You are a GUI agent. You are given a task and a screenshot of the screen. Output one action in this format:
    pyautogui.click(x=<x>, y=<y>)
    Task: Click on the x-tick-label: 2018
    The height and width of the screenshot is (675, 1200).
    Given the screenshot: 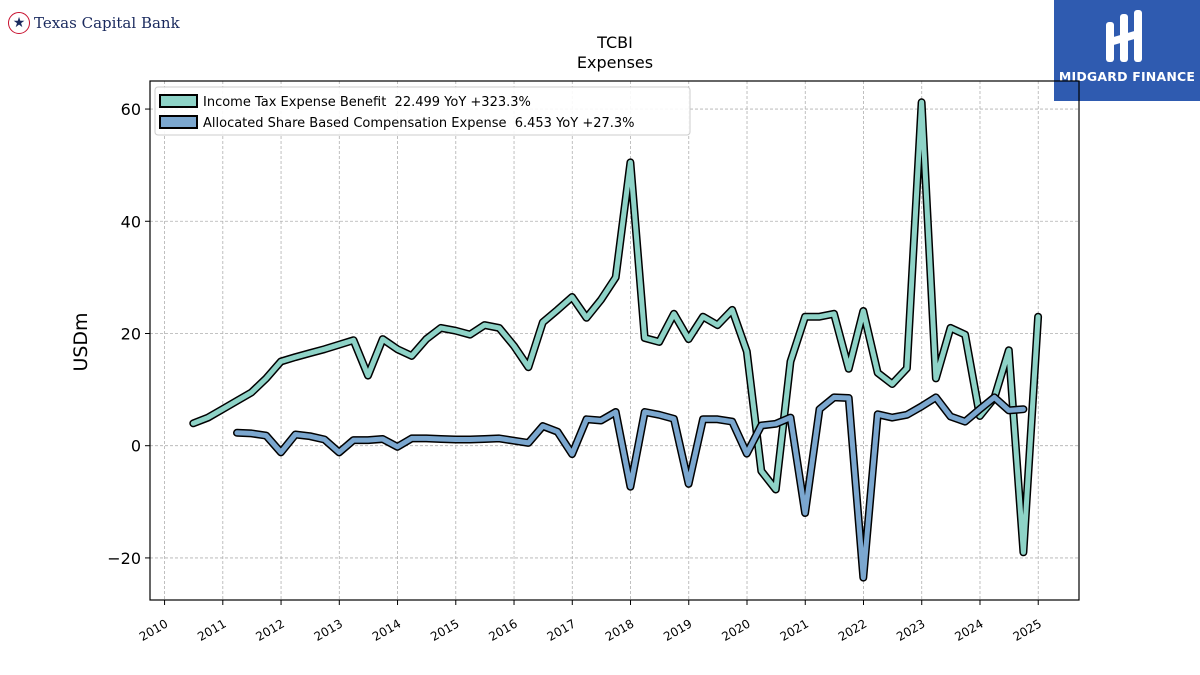 What is the action you would take?
    pyautogui.click(x=619, y=630)
    